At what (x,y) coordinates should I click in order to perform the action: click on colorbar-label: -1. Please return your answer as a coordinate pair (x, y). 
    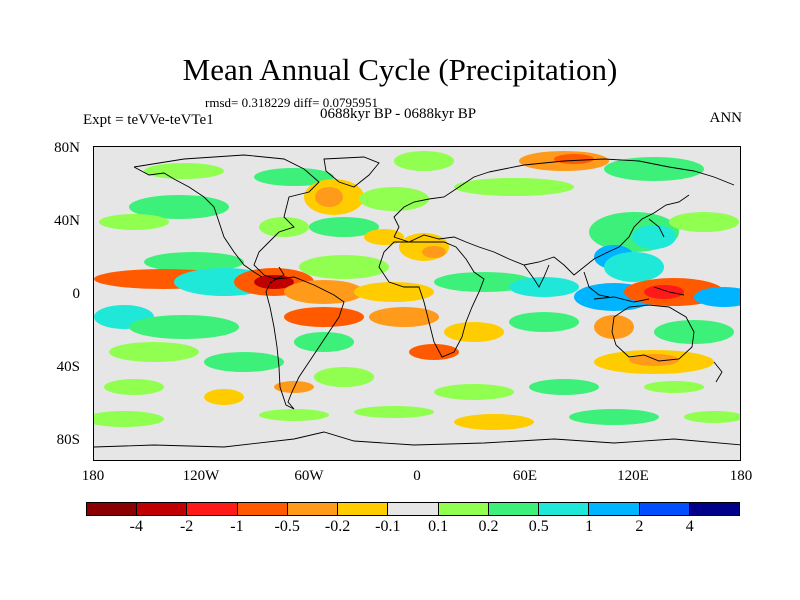
    Looking at the image, I should click on (237, 526).